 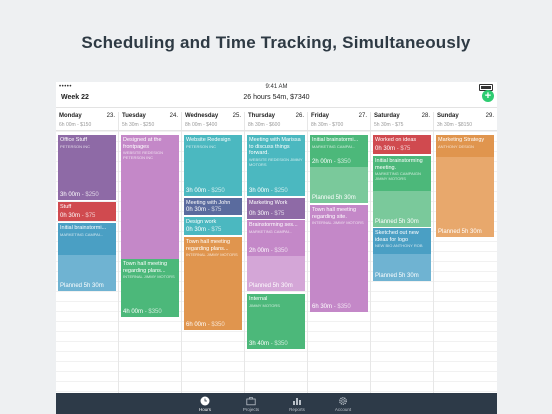 What do you see at coordinates (465, 121) in the screenshot?
I see `day-header-sunday: Sunday 29. 3h 30m - $8150` at bounding box center [465, 121].